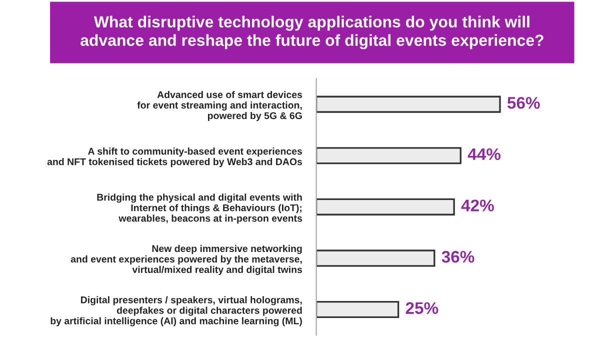 This screenshot has width=589, height=342. What do you see at coordinates (219, 106) in the screenshot?
I see `y-tick-label: Advanced use of smart devices for event streaming and interaction, powered by 5G & 6G` at bounding box center [219, 106].